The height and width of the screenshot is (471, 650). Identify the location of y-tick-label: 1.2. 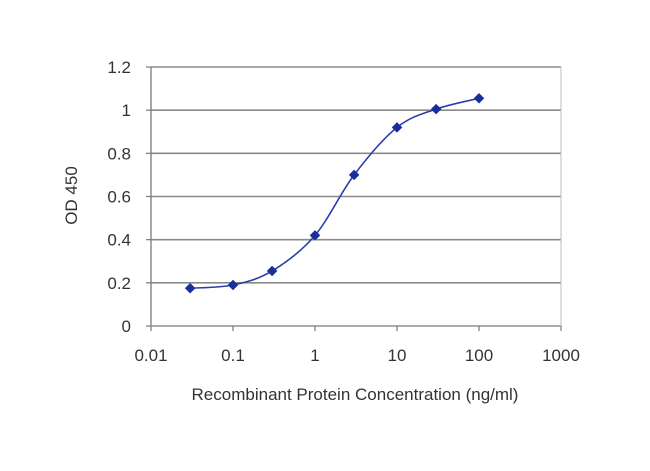
(119, 67).